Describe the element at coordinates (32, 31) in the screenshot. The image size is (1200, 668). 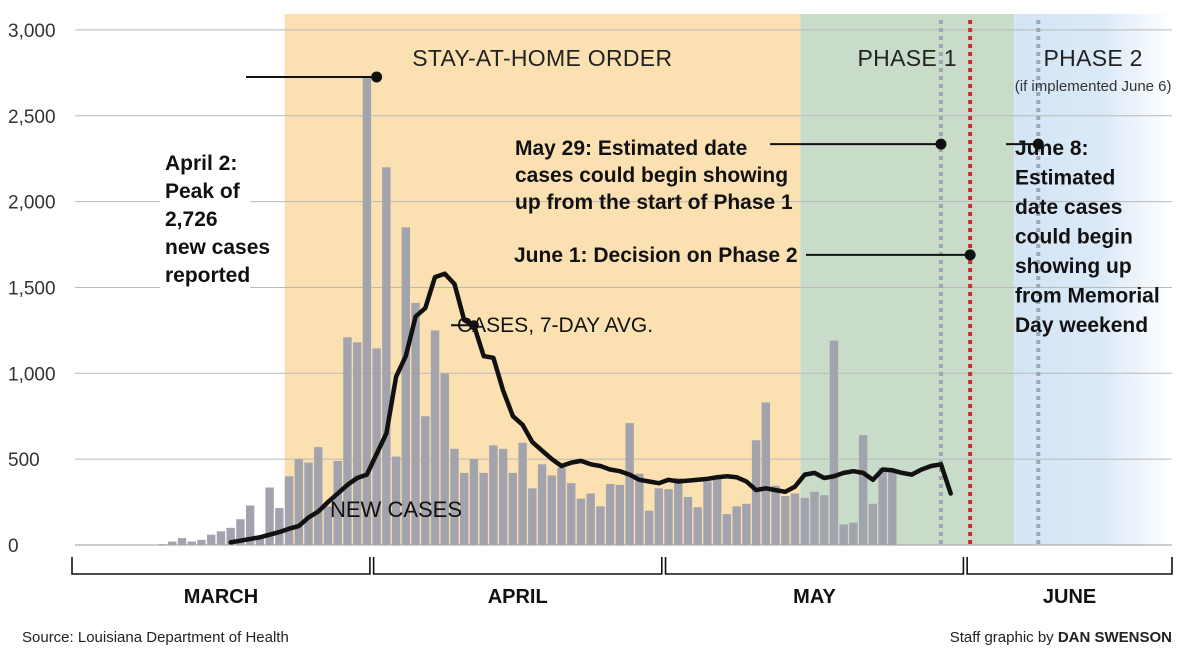
I see `y-tick-label: 3,000` at that location.